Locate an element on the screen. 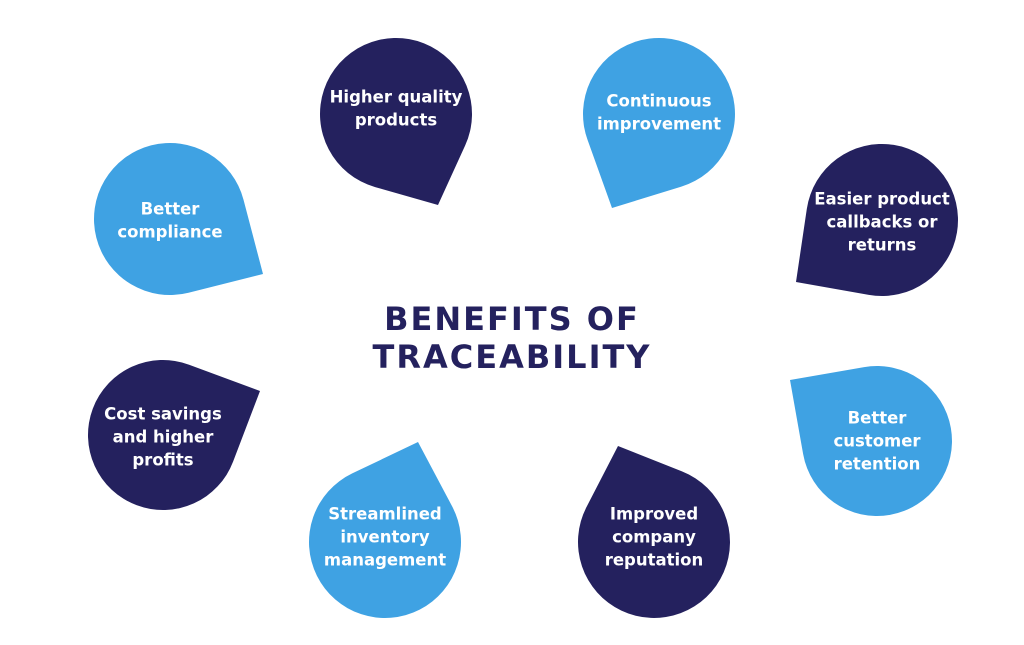 This screenshot has width=1024, height=645. benefit-drop: Continuous improvement is located at coordinates (658, 123).